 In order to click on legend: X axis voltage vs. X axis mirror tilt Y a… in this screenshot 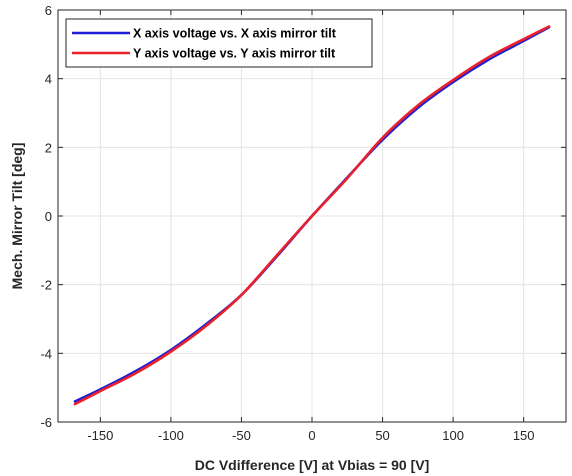, I will do `click(219, 43)`.